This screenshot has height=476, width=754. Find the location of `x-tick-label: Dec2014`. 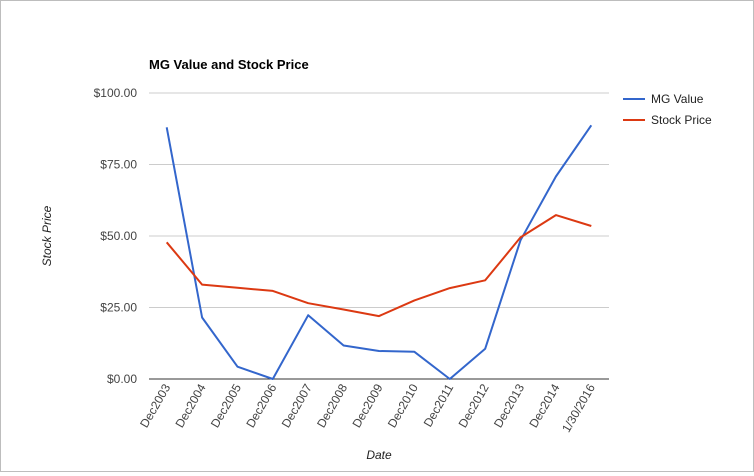

x-tick-label: Dec2014 is located at coordinates (544, 405).